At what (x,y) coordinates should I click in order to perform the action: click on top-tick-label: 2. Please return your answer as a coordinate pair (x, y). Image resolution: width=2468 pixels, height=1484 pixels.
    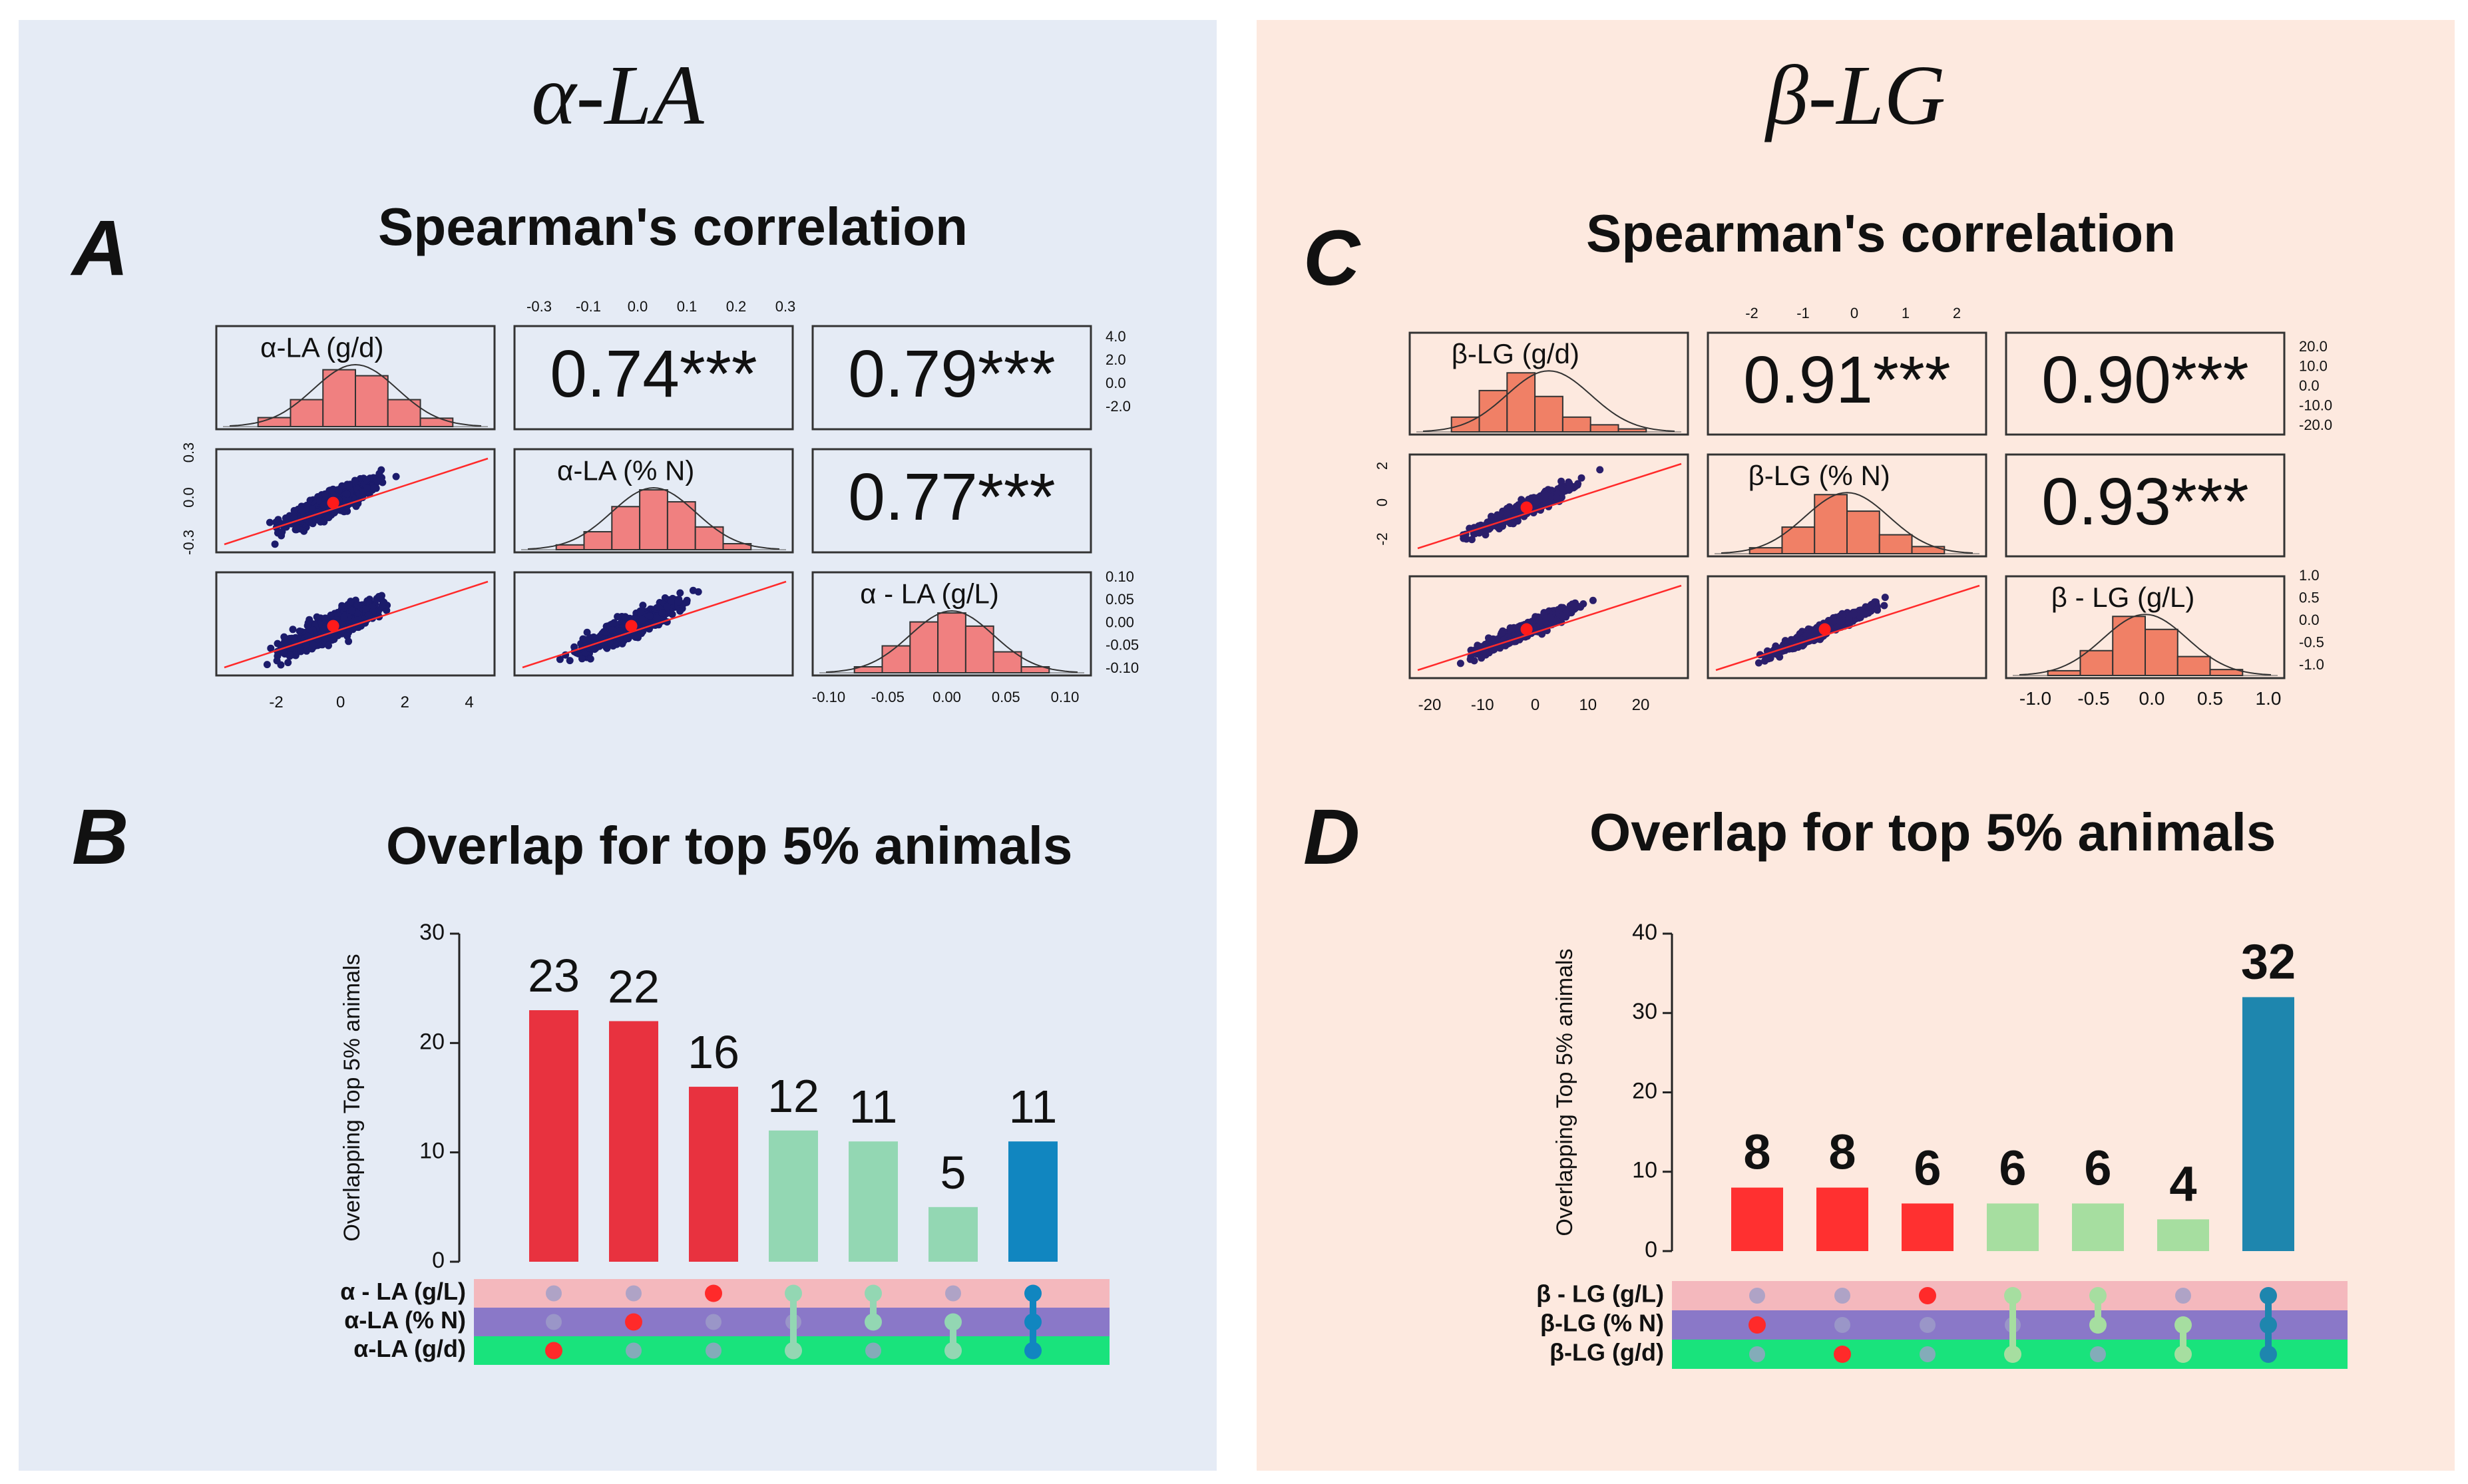
    Looking at the image, I should click on (1957, 313).